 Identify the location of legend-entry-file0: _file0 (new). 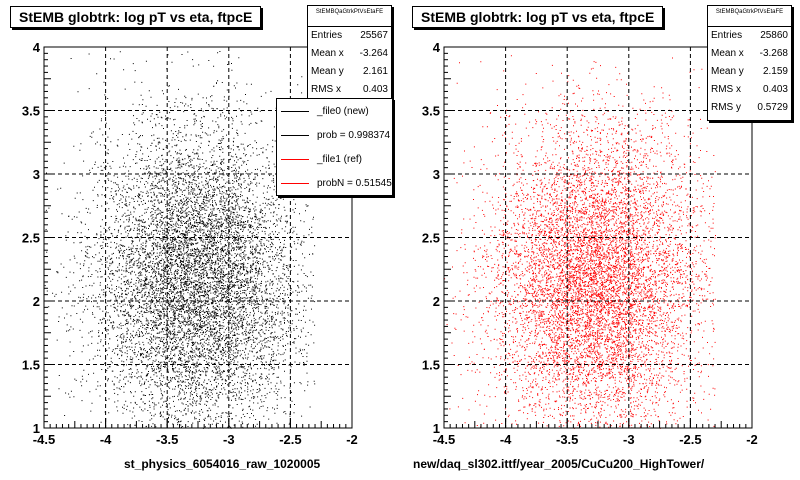
(334, 111).